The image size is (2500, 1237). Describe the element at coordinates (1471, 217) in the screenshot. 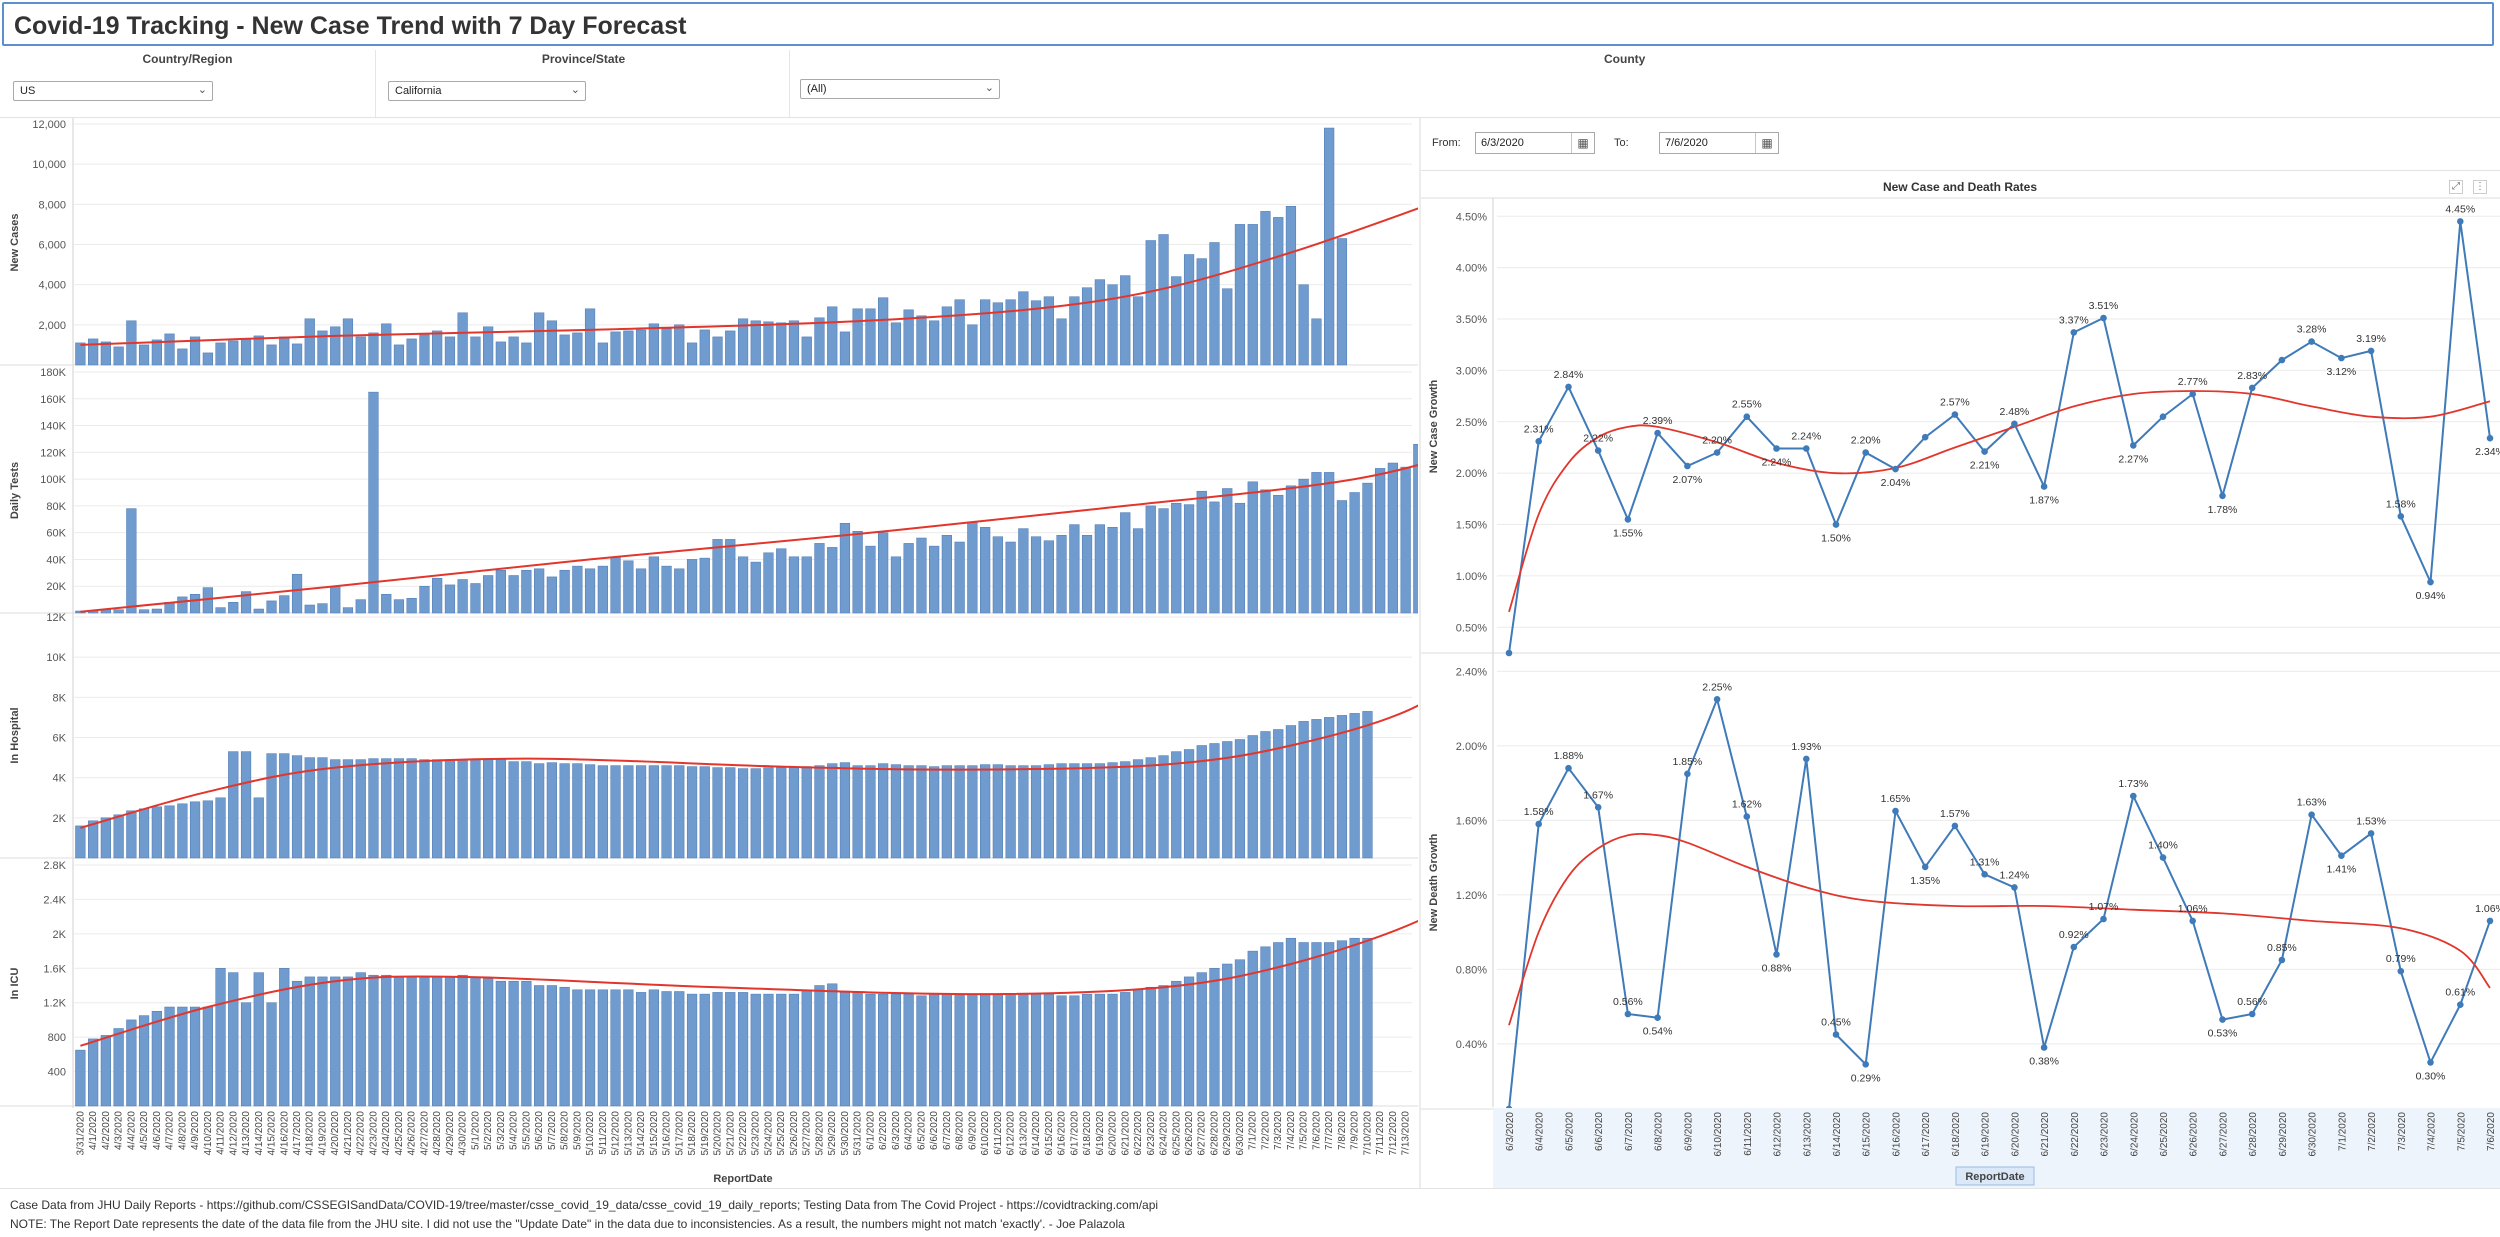

I see `y-tick-label: 4.50%` at that location.